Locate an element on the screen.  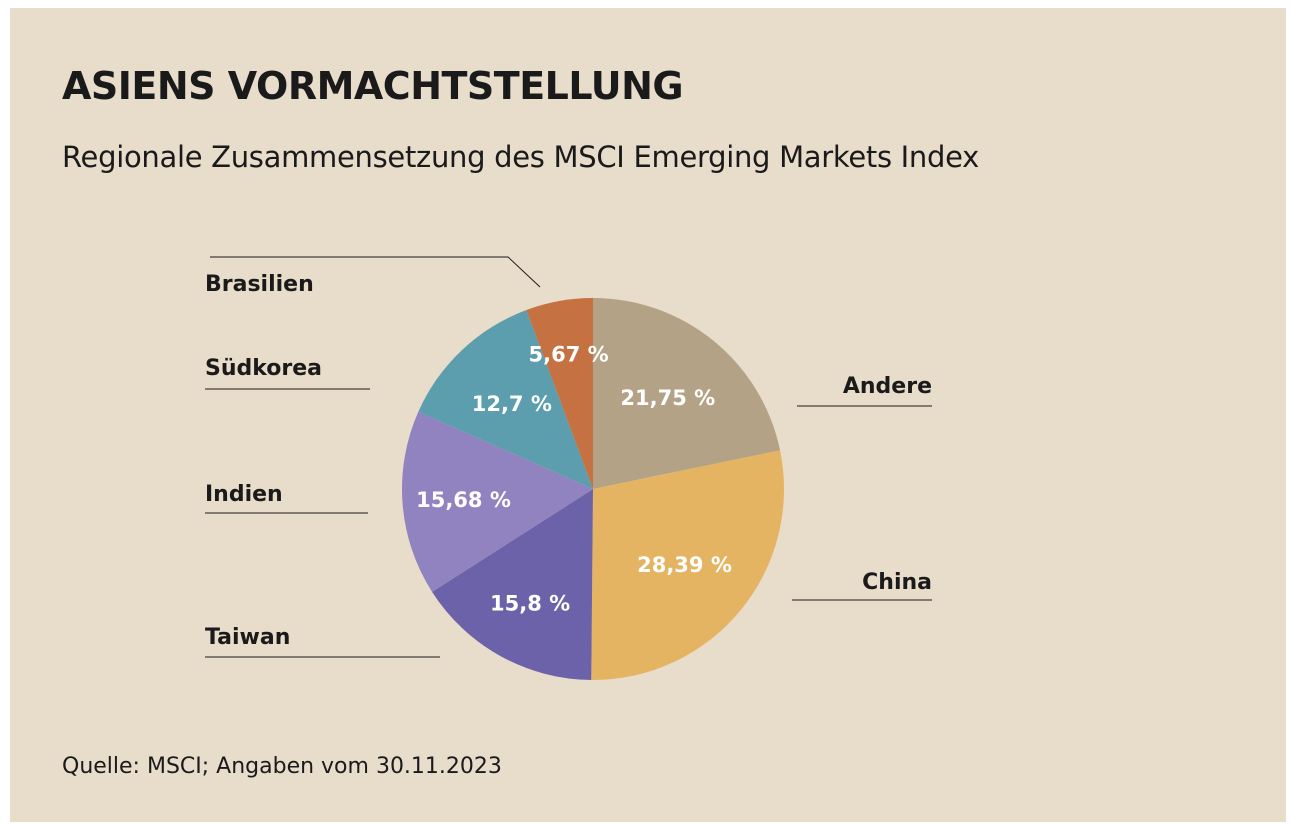
source-note: Quelle: MSCI; Angaben vom 30.11.2023 is located at coordinates (282, 766).